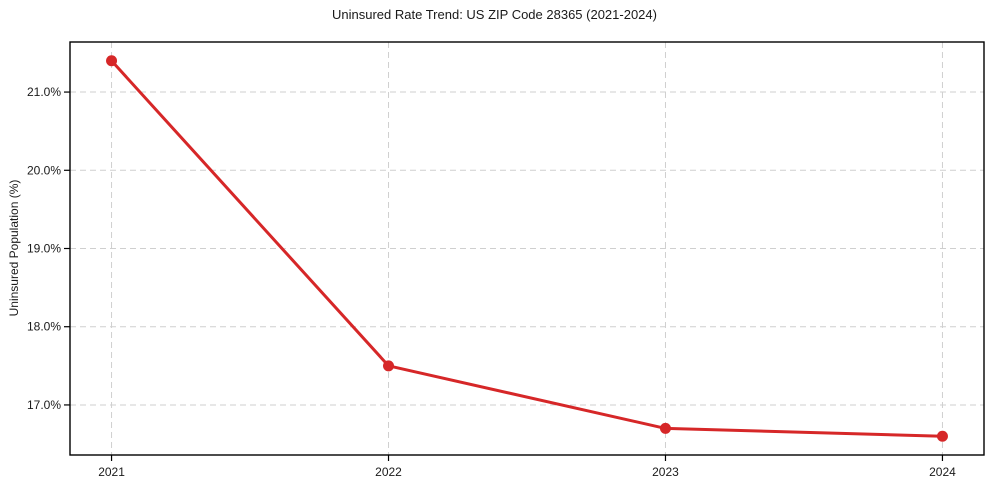  I want to click on x-tick-label: 2022, so click(388, 472).